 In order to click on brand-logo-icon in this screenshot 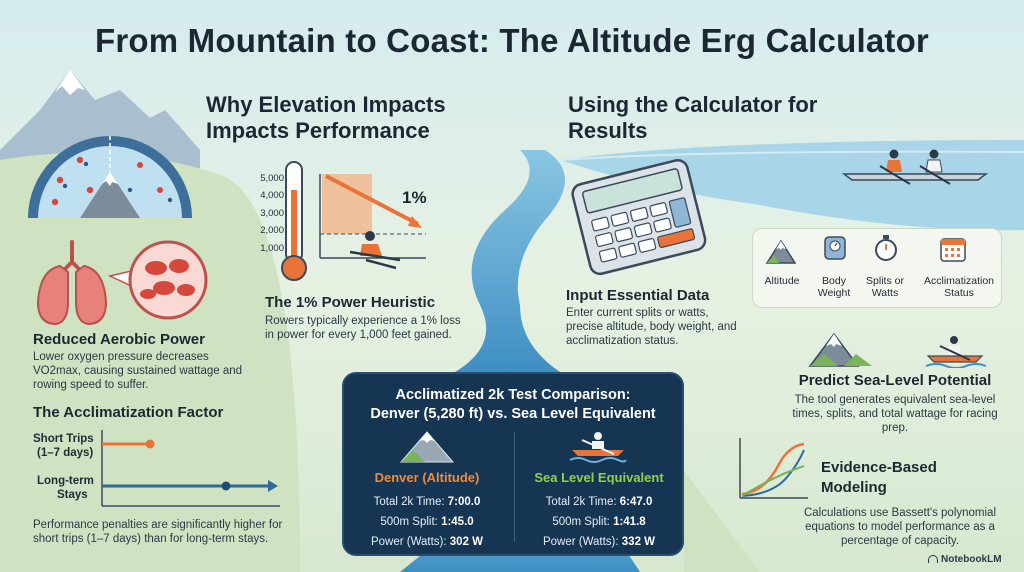, I will do `click(933, 559)`.